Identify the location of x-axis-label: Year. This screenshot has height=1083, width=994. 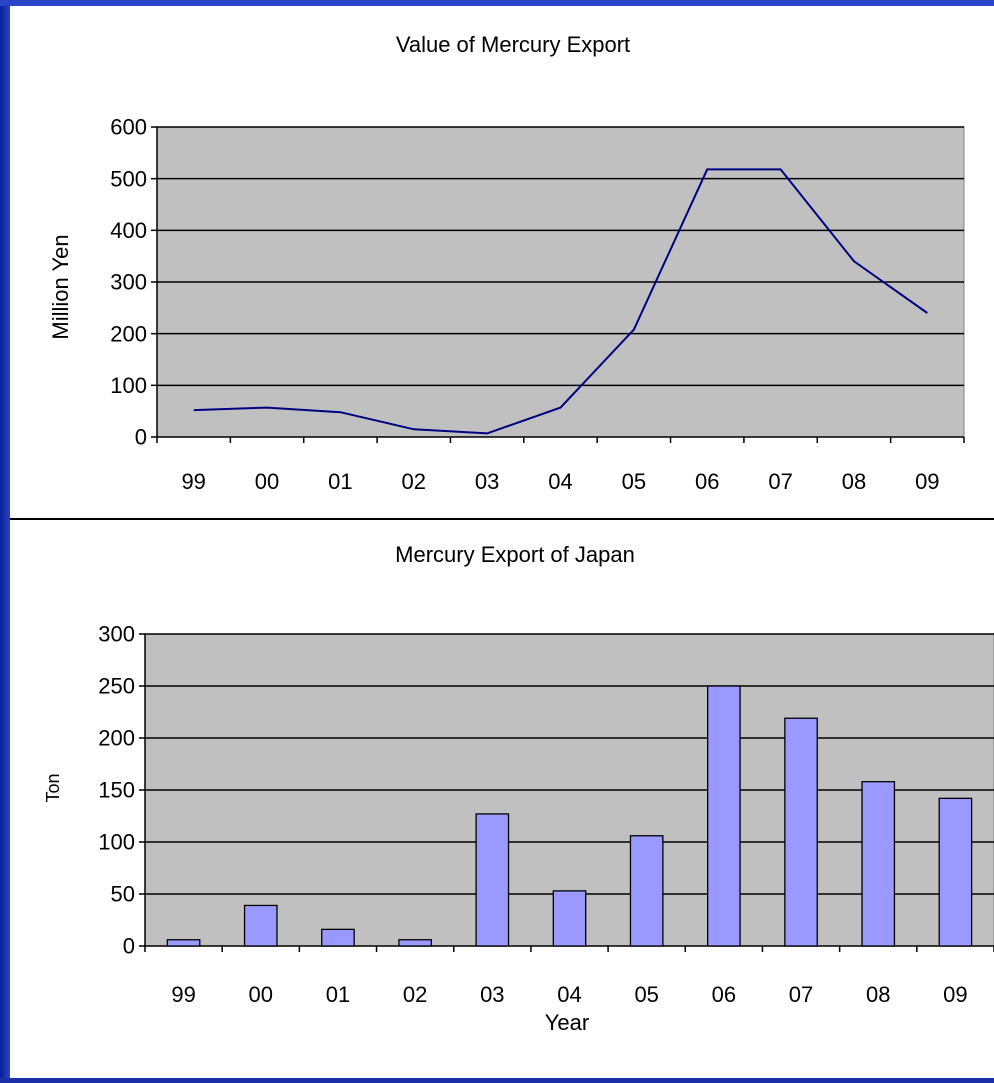
(567, 1022).